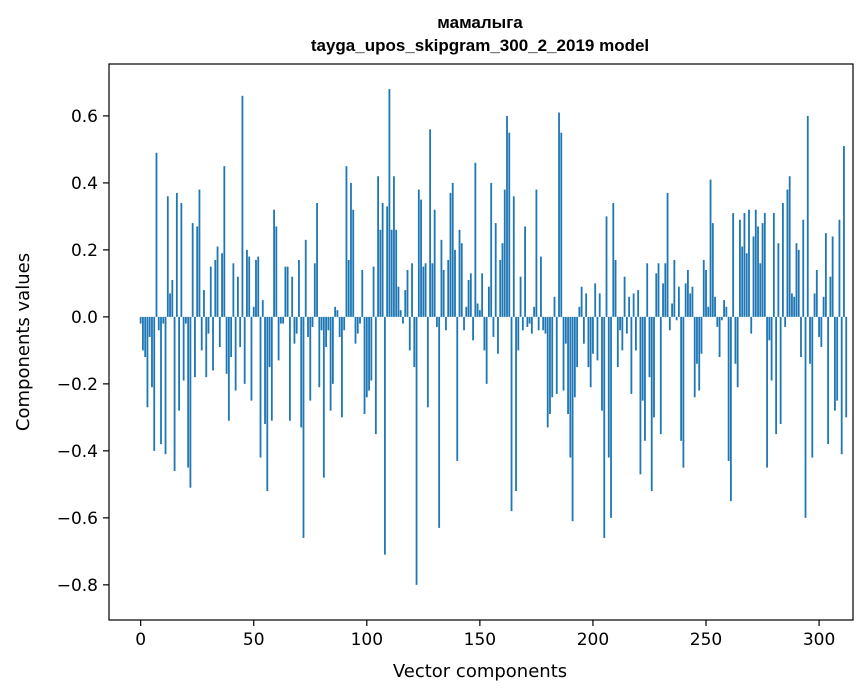 The image size is (867, 696). What do you see at coordinates (480, 640) in the screenshot?
I see `x-tick-label: 150` at bounding box center [480, 640].